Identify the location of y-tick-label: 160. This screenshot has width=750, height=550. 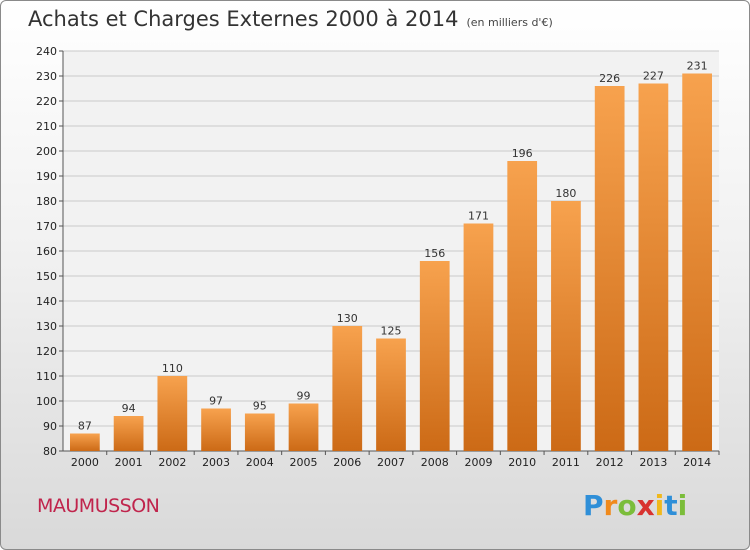
(46, 251).